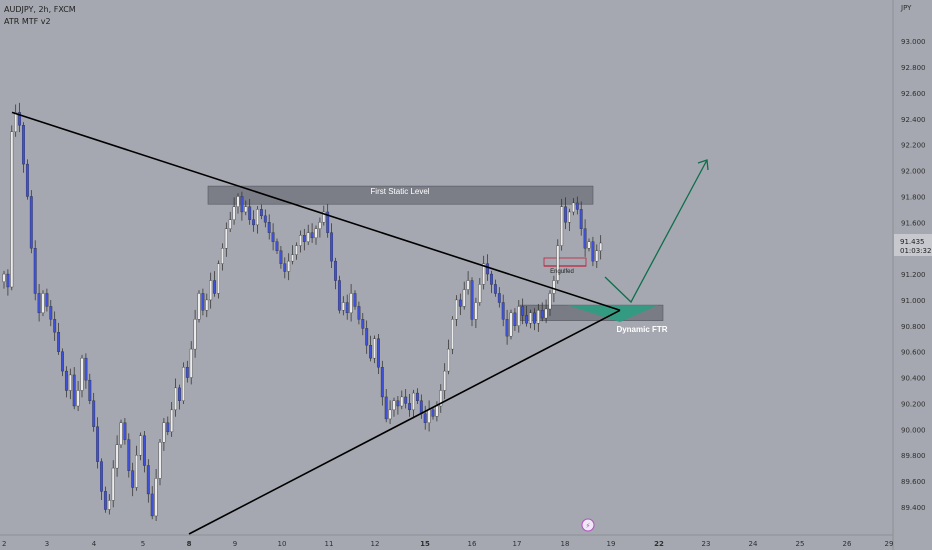 The height and width of the screenshot is (550, 932). What do you see at coordinates (913, 275) in the screenshot?
I see `price-tick-label: 91.200` at bounding box center [913, 275].